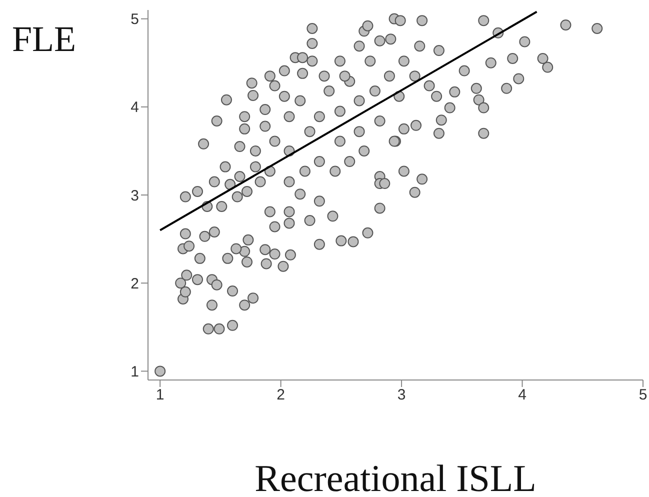  I want to click on x-tick-label: 4, so click(522, 395).